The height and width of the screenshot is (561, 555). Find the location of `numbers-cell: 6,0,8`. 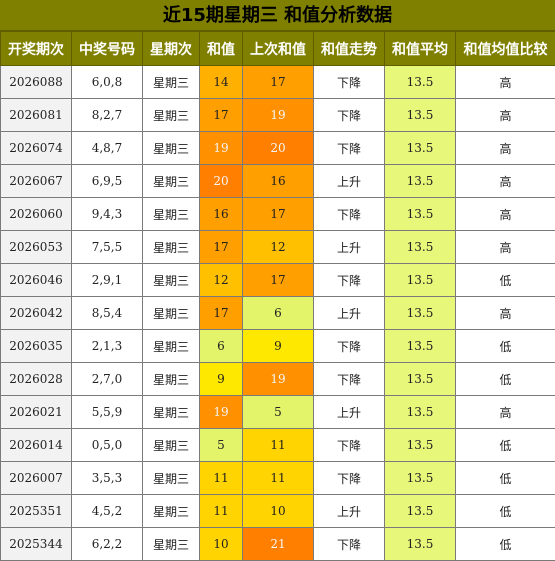

numbers-cell: 6,0,8 is located at coordinates (107, 82).